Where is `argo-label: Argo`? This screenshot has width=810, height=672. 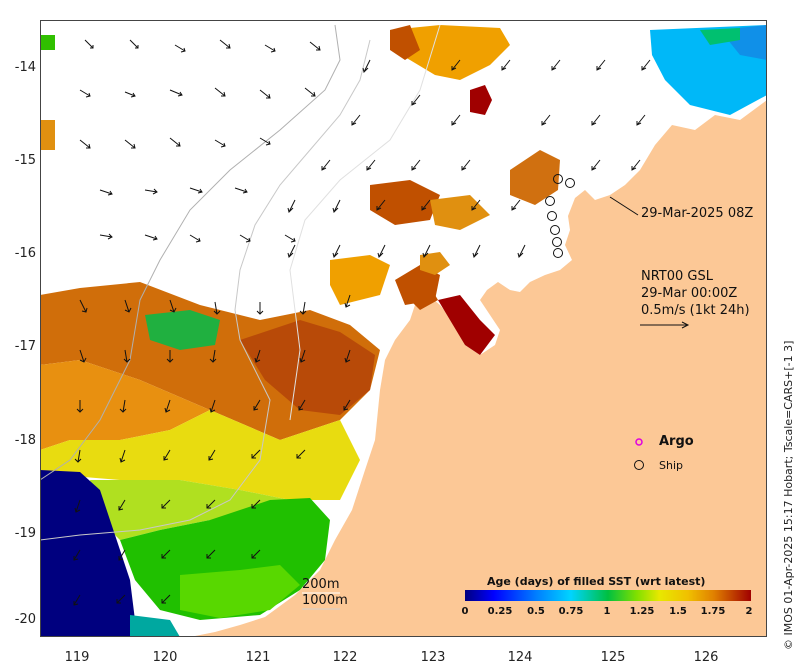
argo-label: Argo is located at coordinates (676, 441).